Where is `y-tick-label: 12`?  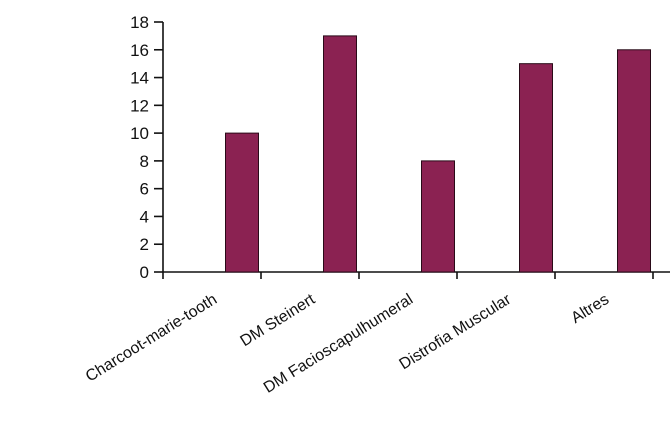
y-tick-label: 12 is located at coordinates (139, 105).